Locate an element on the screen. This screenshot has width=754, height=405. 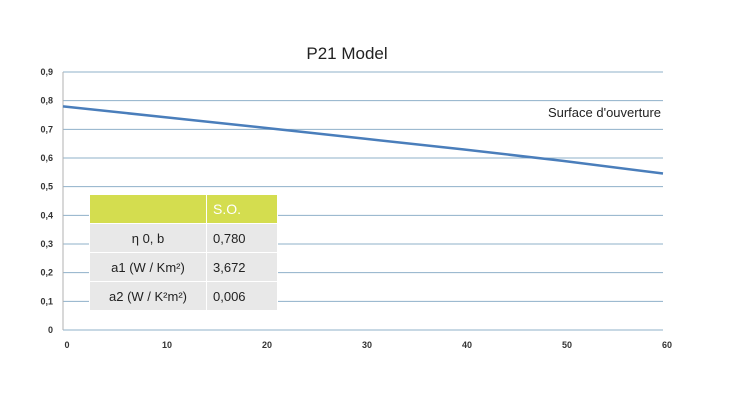
x-tick-label: 60 is located at coordinates (667, 345).